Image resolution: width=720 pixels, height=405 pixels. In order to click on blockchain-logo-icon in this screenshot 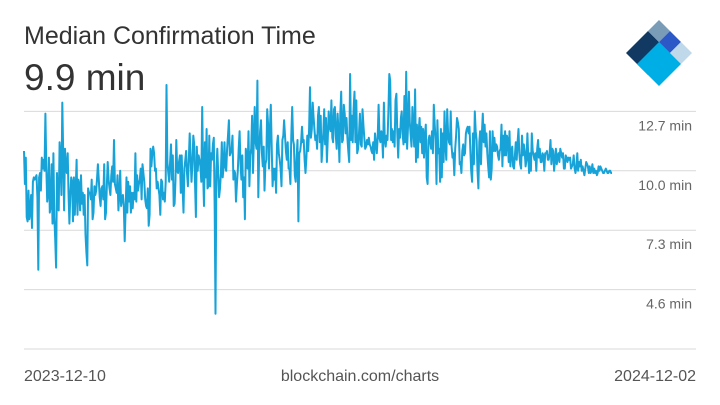, I will do `click(659, 53)`.